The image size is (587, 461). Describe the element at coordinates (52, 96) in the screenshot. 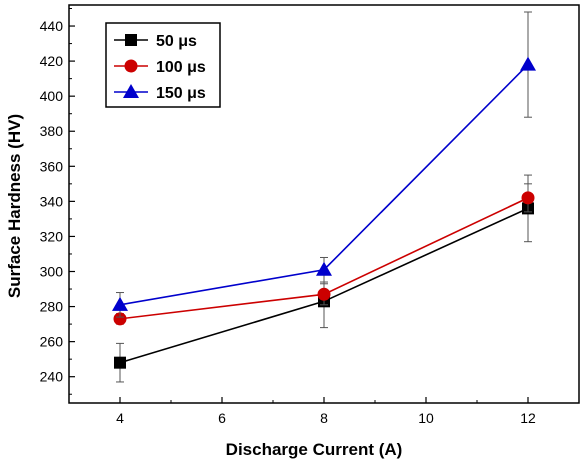

I see `y-tick-label: 400` at that location.